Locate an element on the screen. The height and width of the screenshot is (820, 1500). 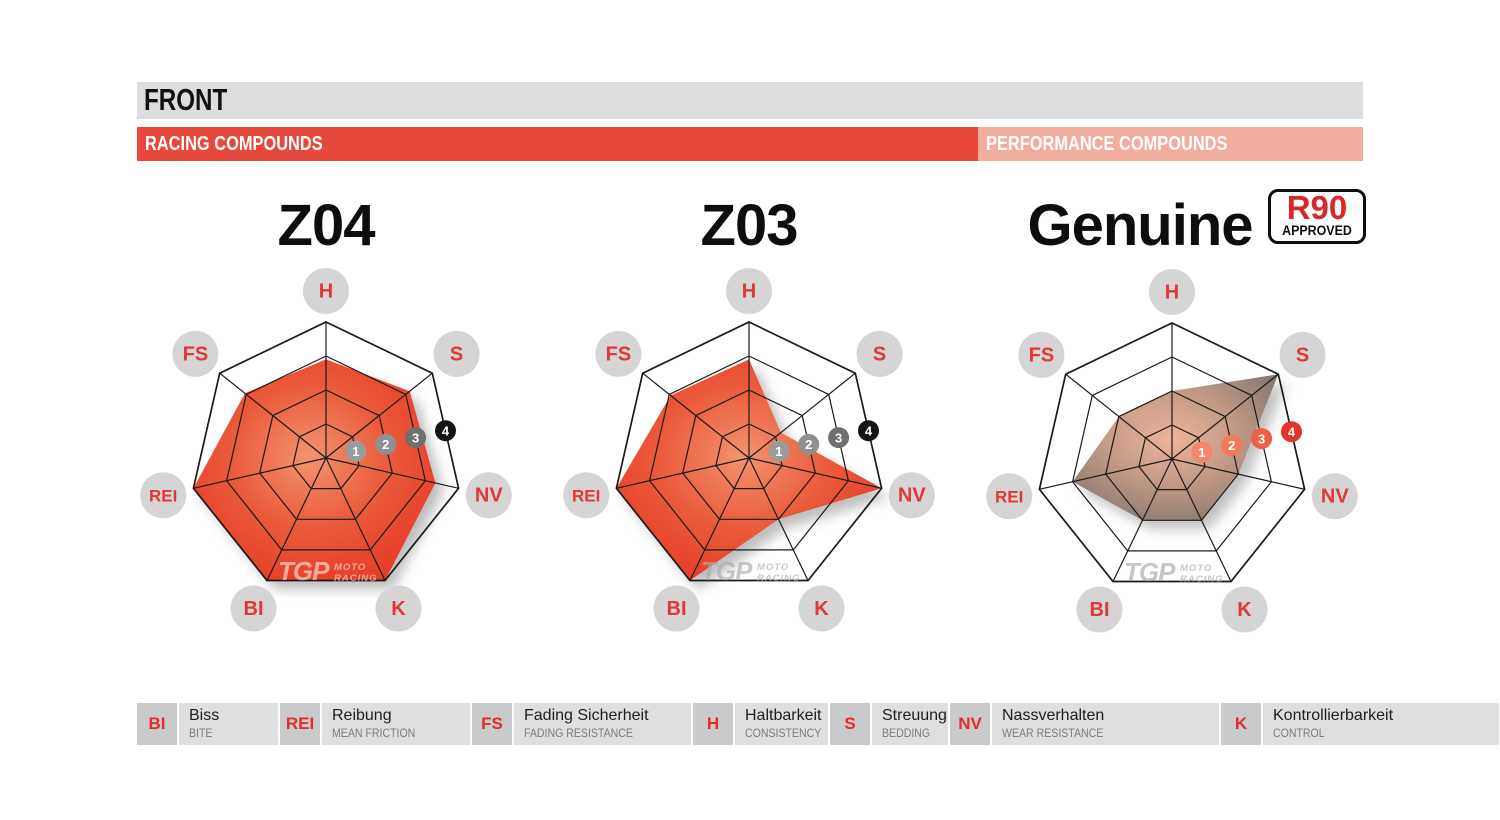
legend-term-de: Streuung is located at coordinates (914, 715).